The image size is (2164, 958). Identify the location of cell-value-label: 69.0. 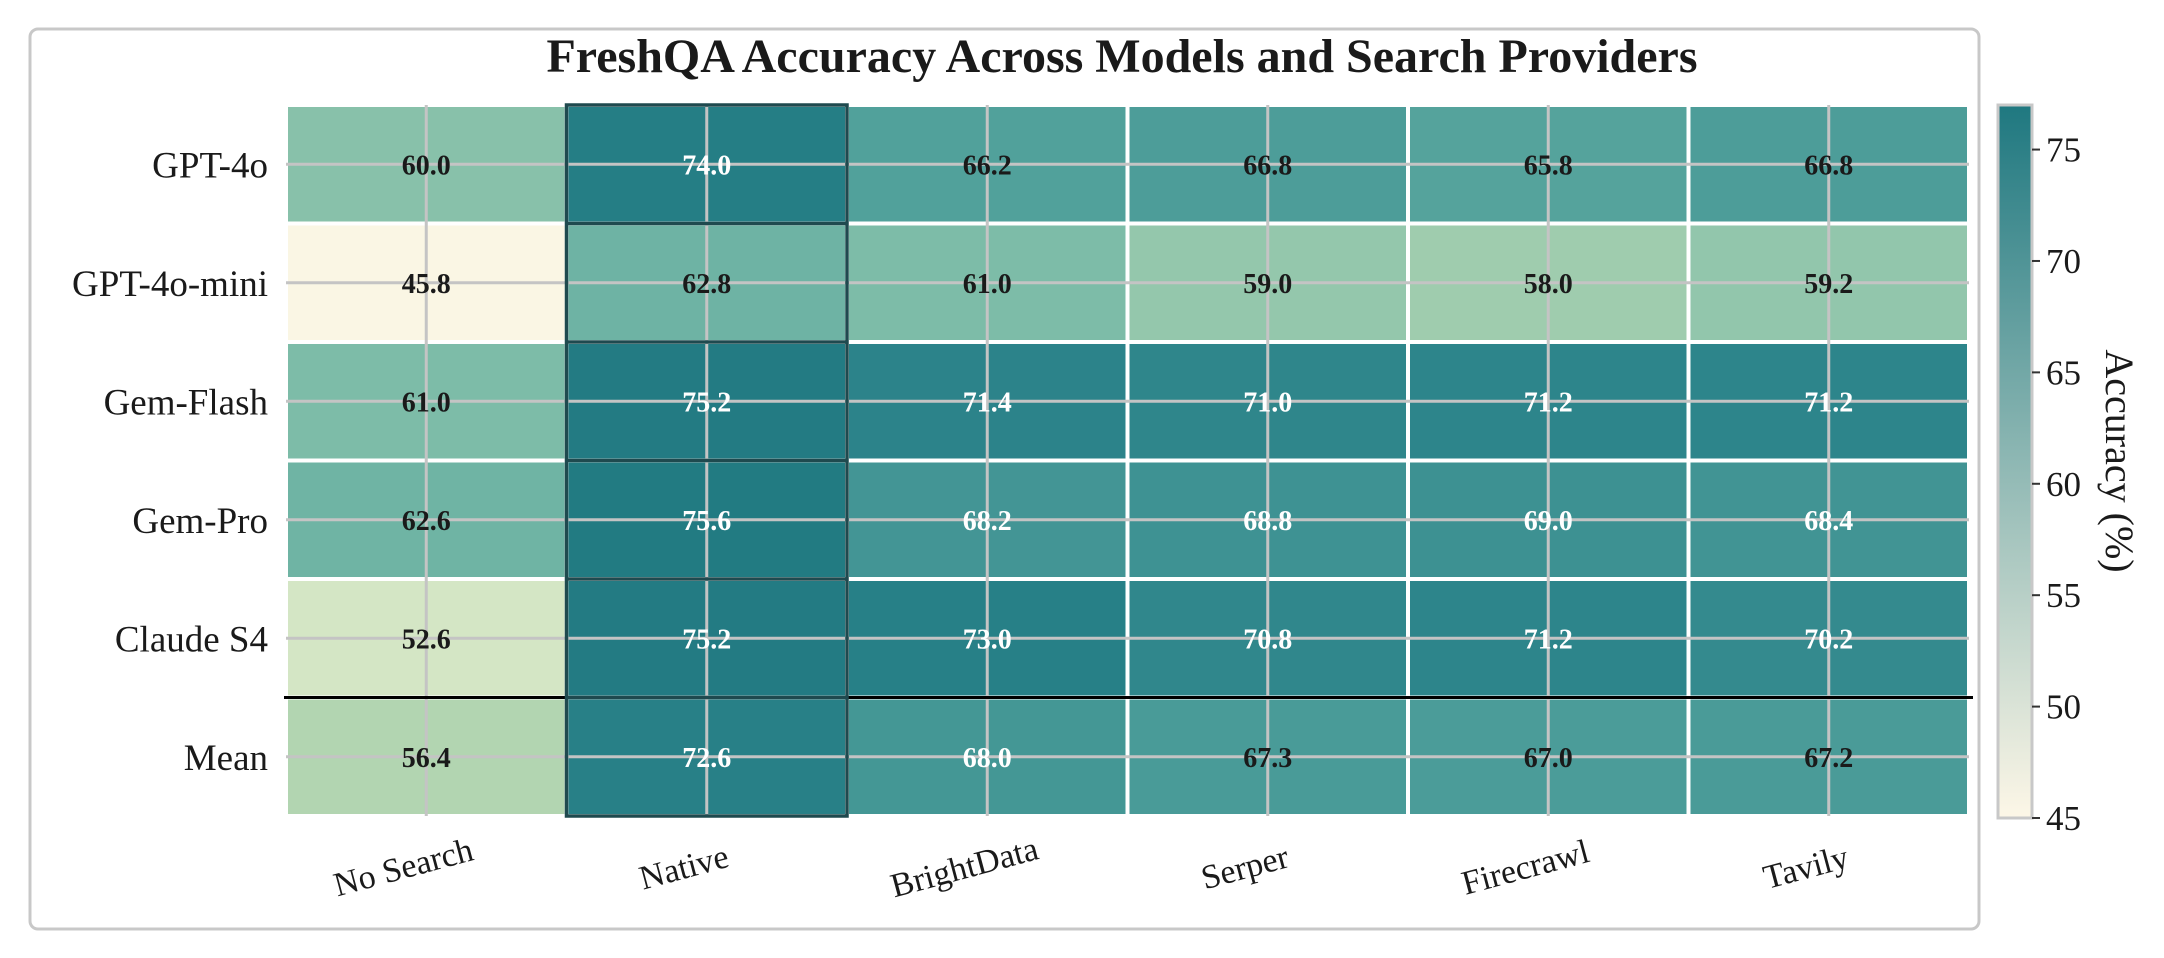
(1548, 521).